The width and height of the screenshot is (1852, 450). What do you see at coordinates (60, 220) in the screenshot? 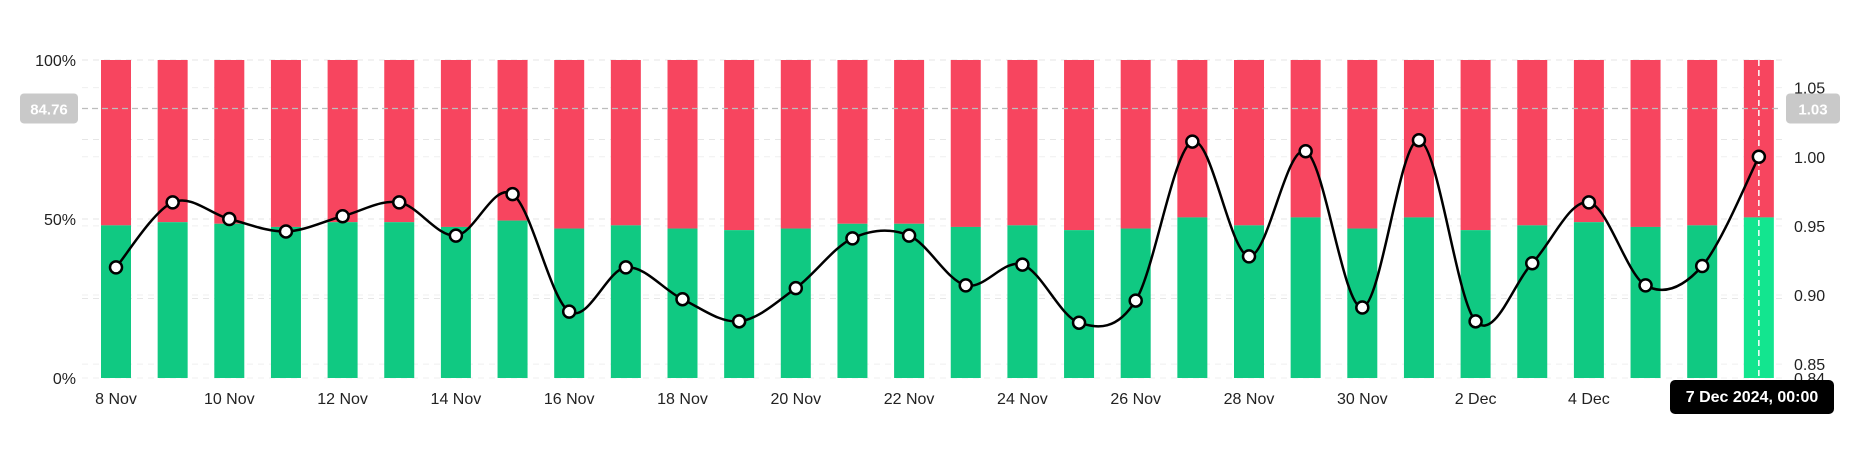
I see `left-axis-tick-label: 50%` at bounding box center [60, 220].